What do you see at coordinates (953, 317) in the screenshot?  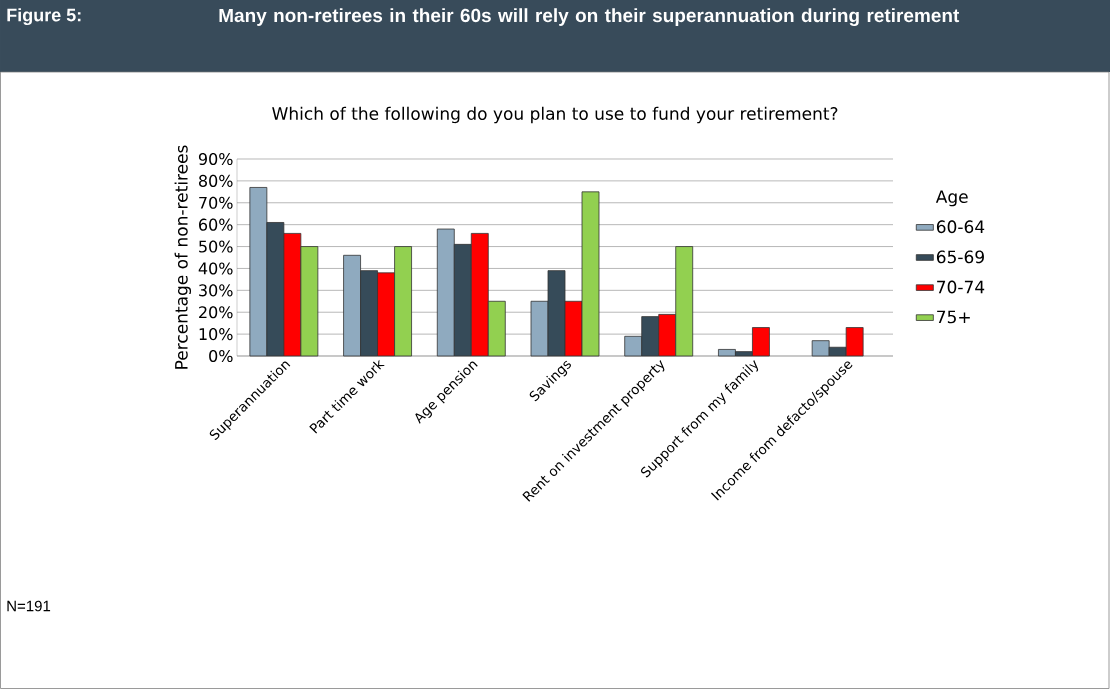 I see `legend-label: 75+` at bounding box center [953, 317].